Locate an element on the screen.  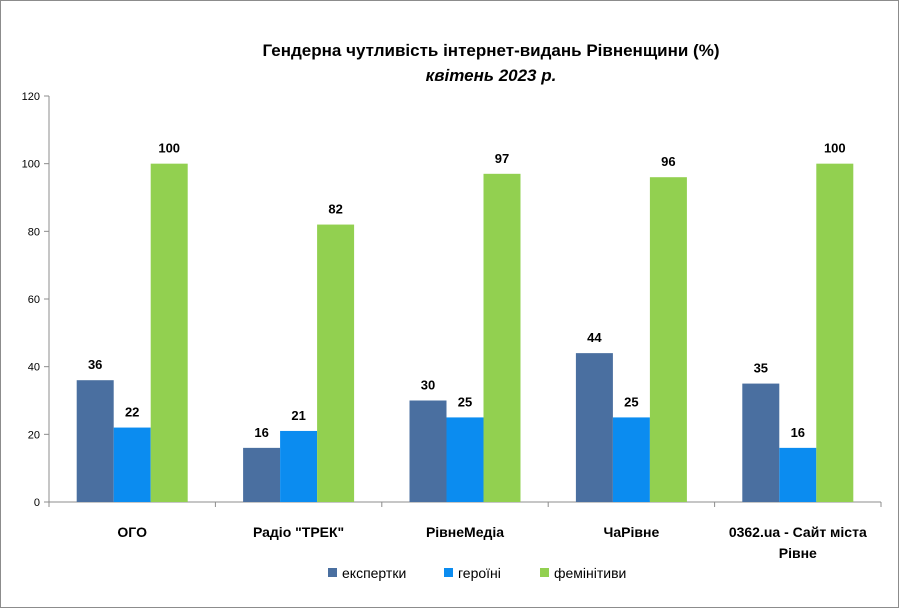
y-tick-label: 100 is located at coordinates (31, 165).